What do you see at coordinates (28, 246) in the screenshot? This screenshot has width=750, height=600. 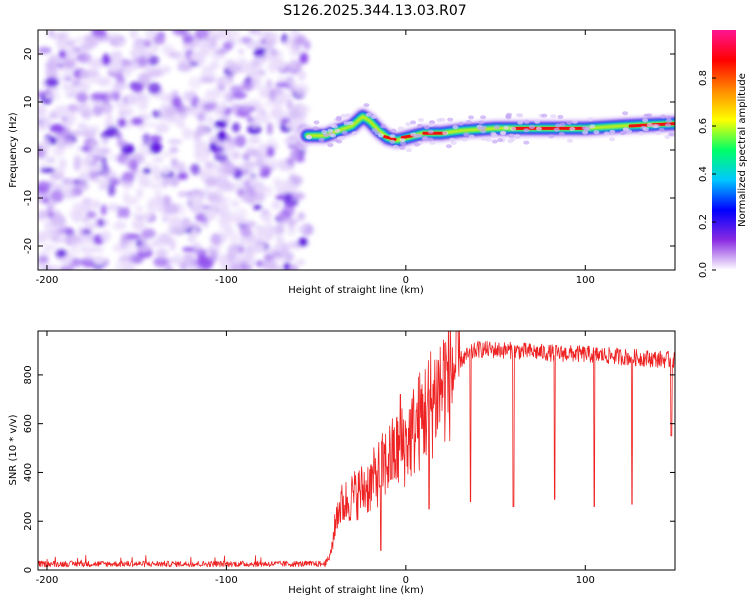 I see `y-tick-label: -20` at bounding box center [28, 246].